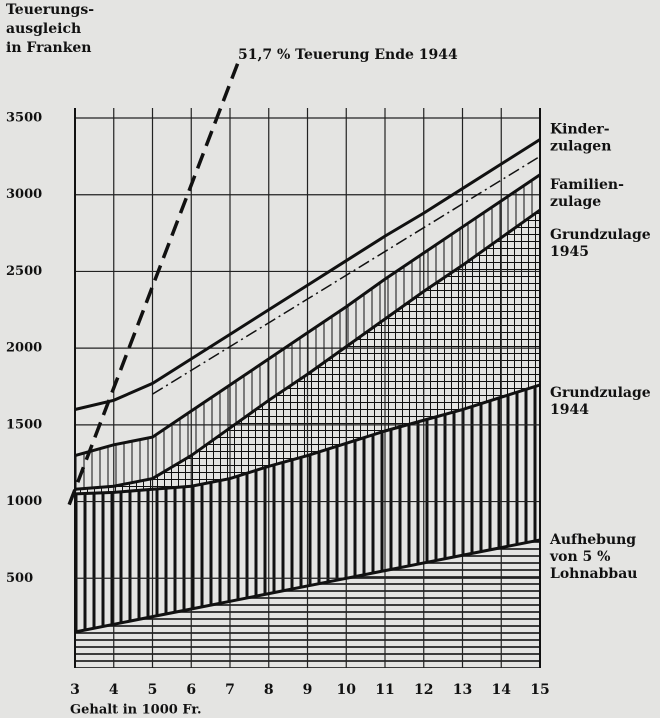 This screenshot has height=718, width=660. Describe the element at coordinates (580, 137) in the screenshot. I see `series-label: Kinder-zulagen` at that location.